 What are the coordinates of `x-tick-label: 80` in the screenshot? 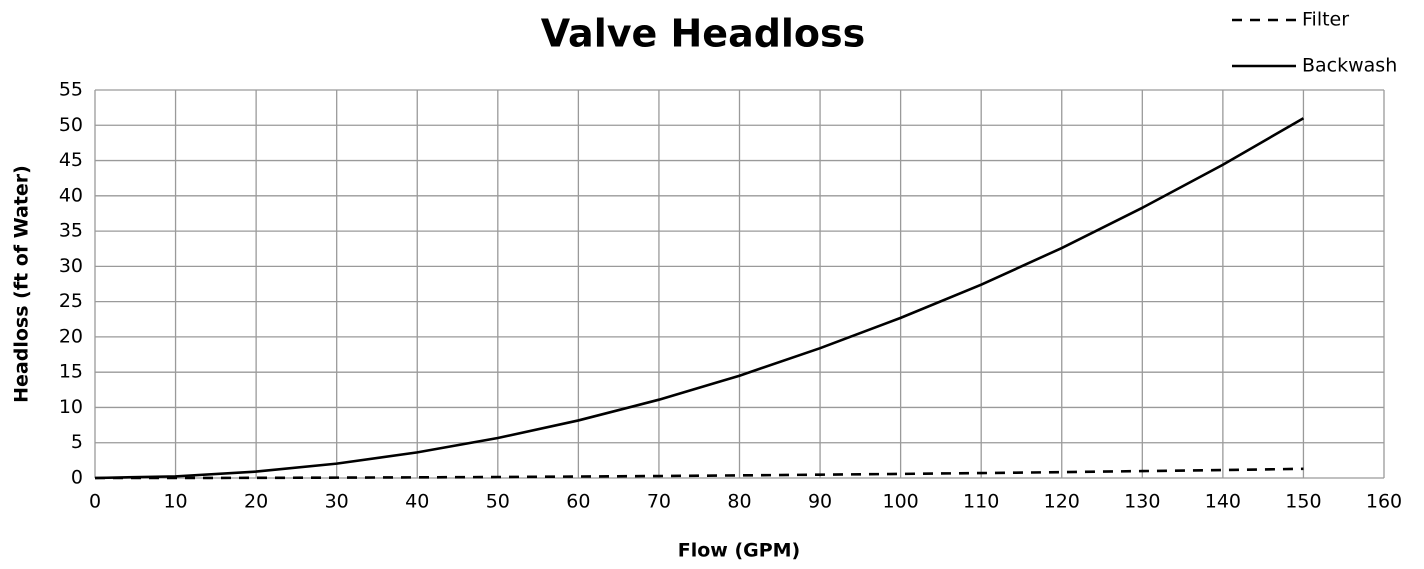 It's located at (739, 502).